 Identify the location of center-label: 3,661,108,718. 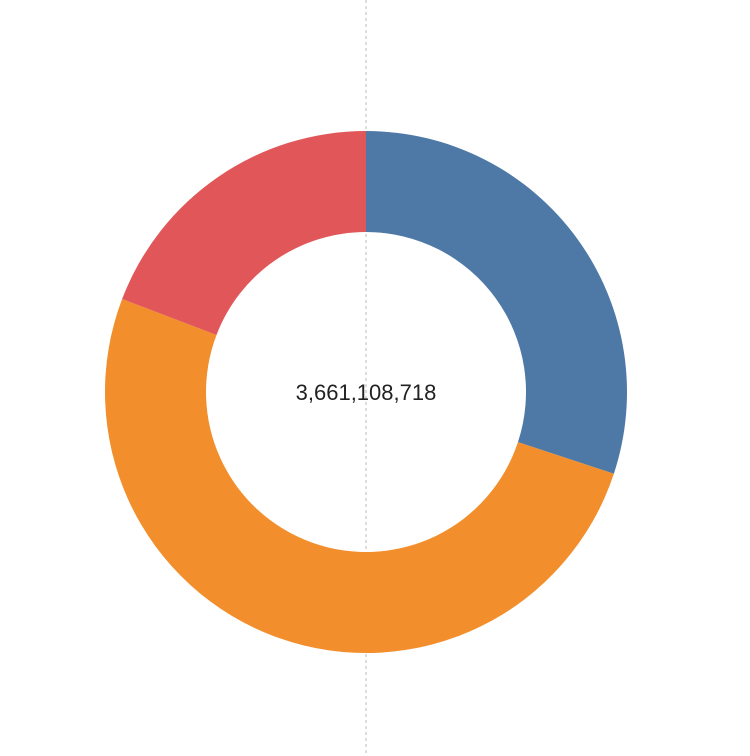
(366, 392).